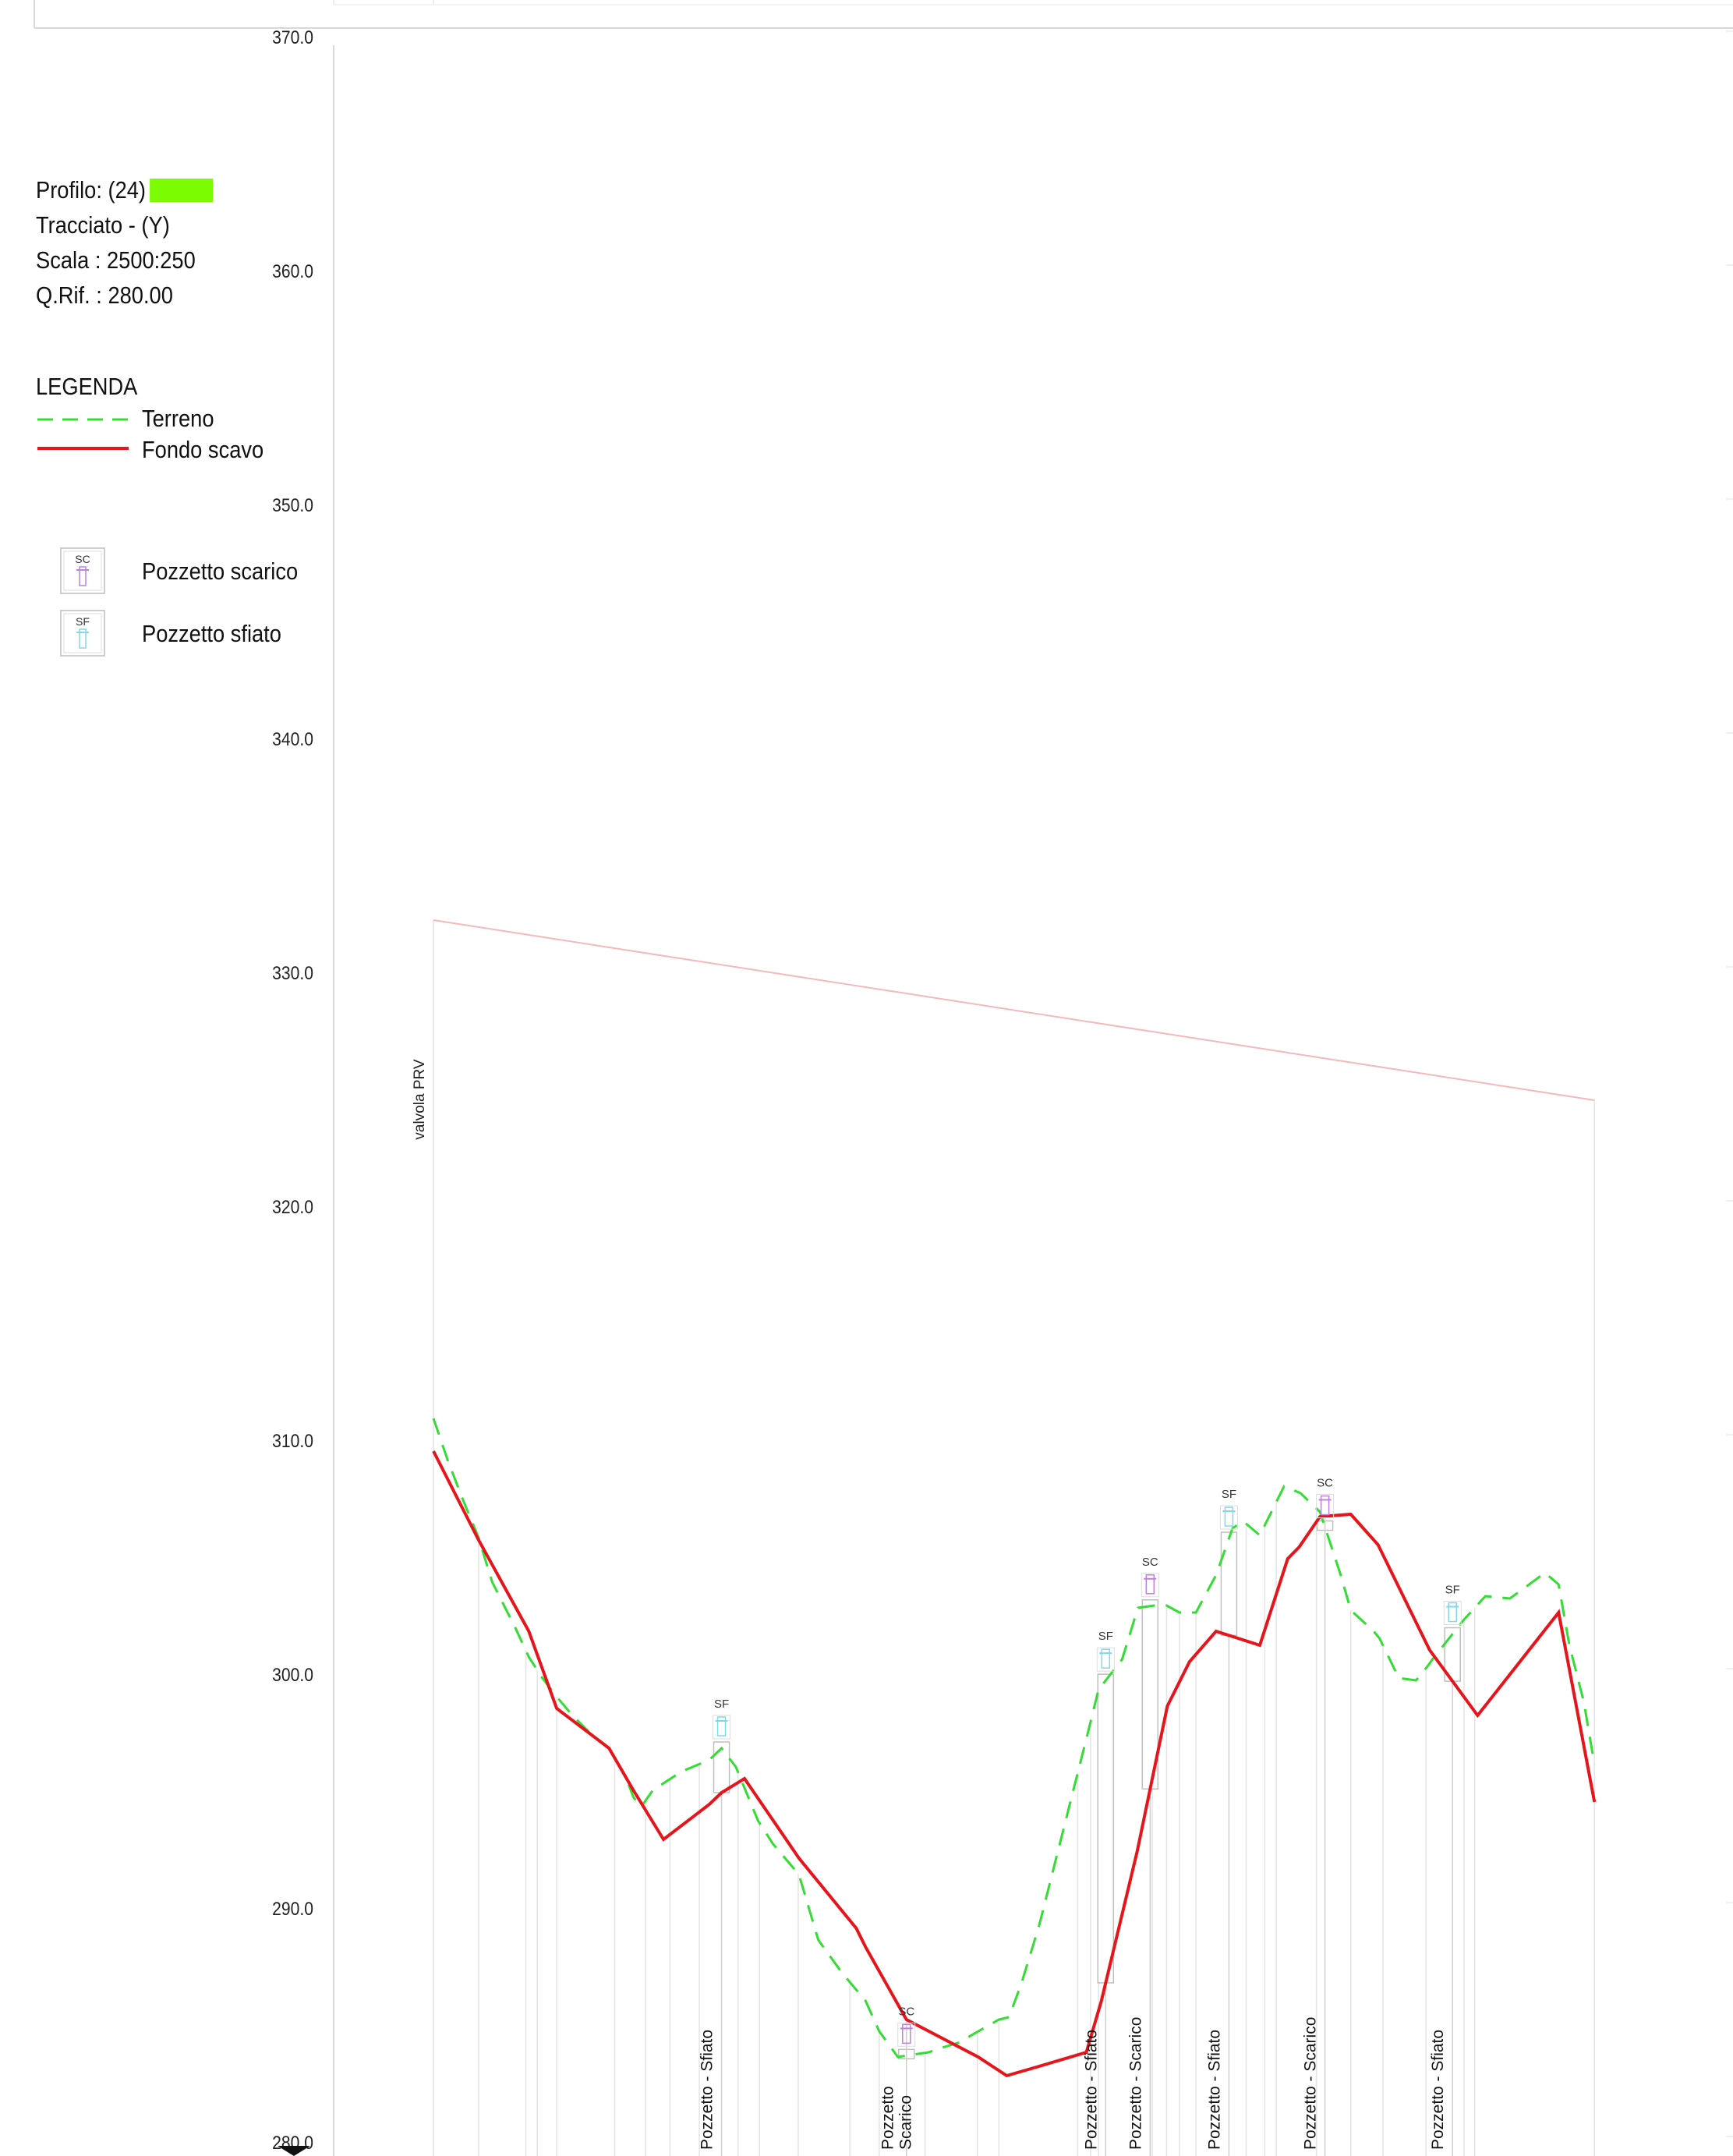  Describe the element at coordinates (103, 225) in the screenshot. I see `track-label: Tracciato - (Y)` at that location.